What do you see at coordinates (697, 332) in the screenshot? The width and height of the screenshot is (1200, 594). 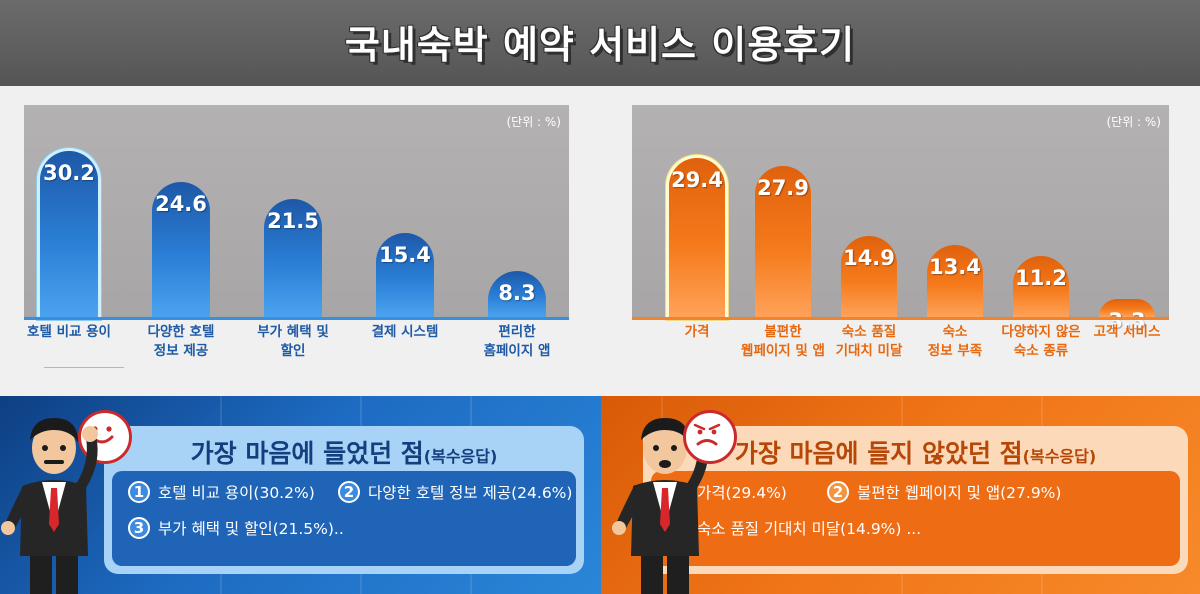 I see `category-label: 가격` at bounding box center [697, 332].